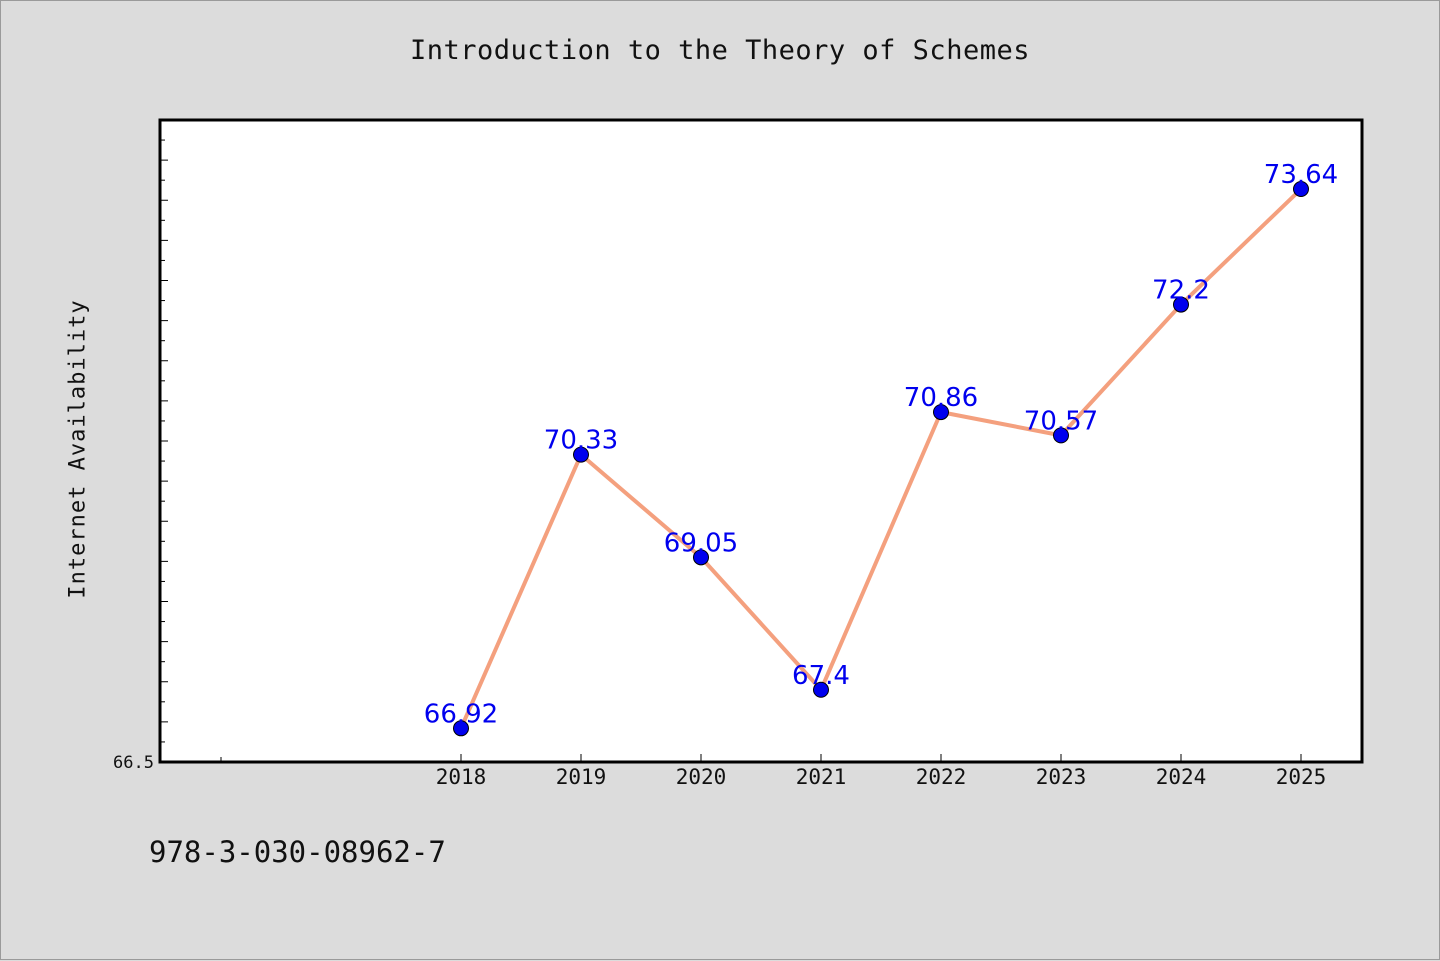  I want to click on x-tick-label: 2019, so click(581, 777).